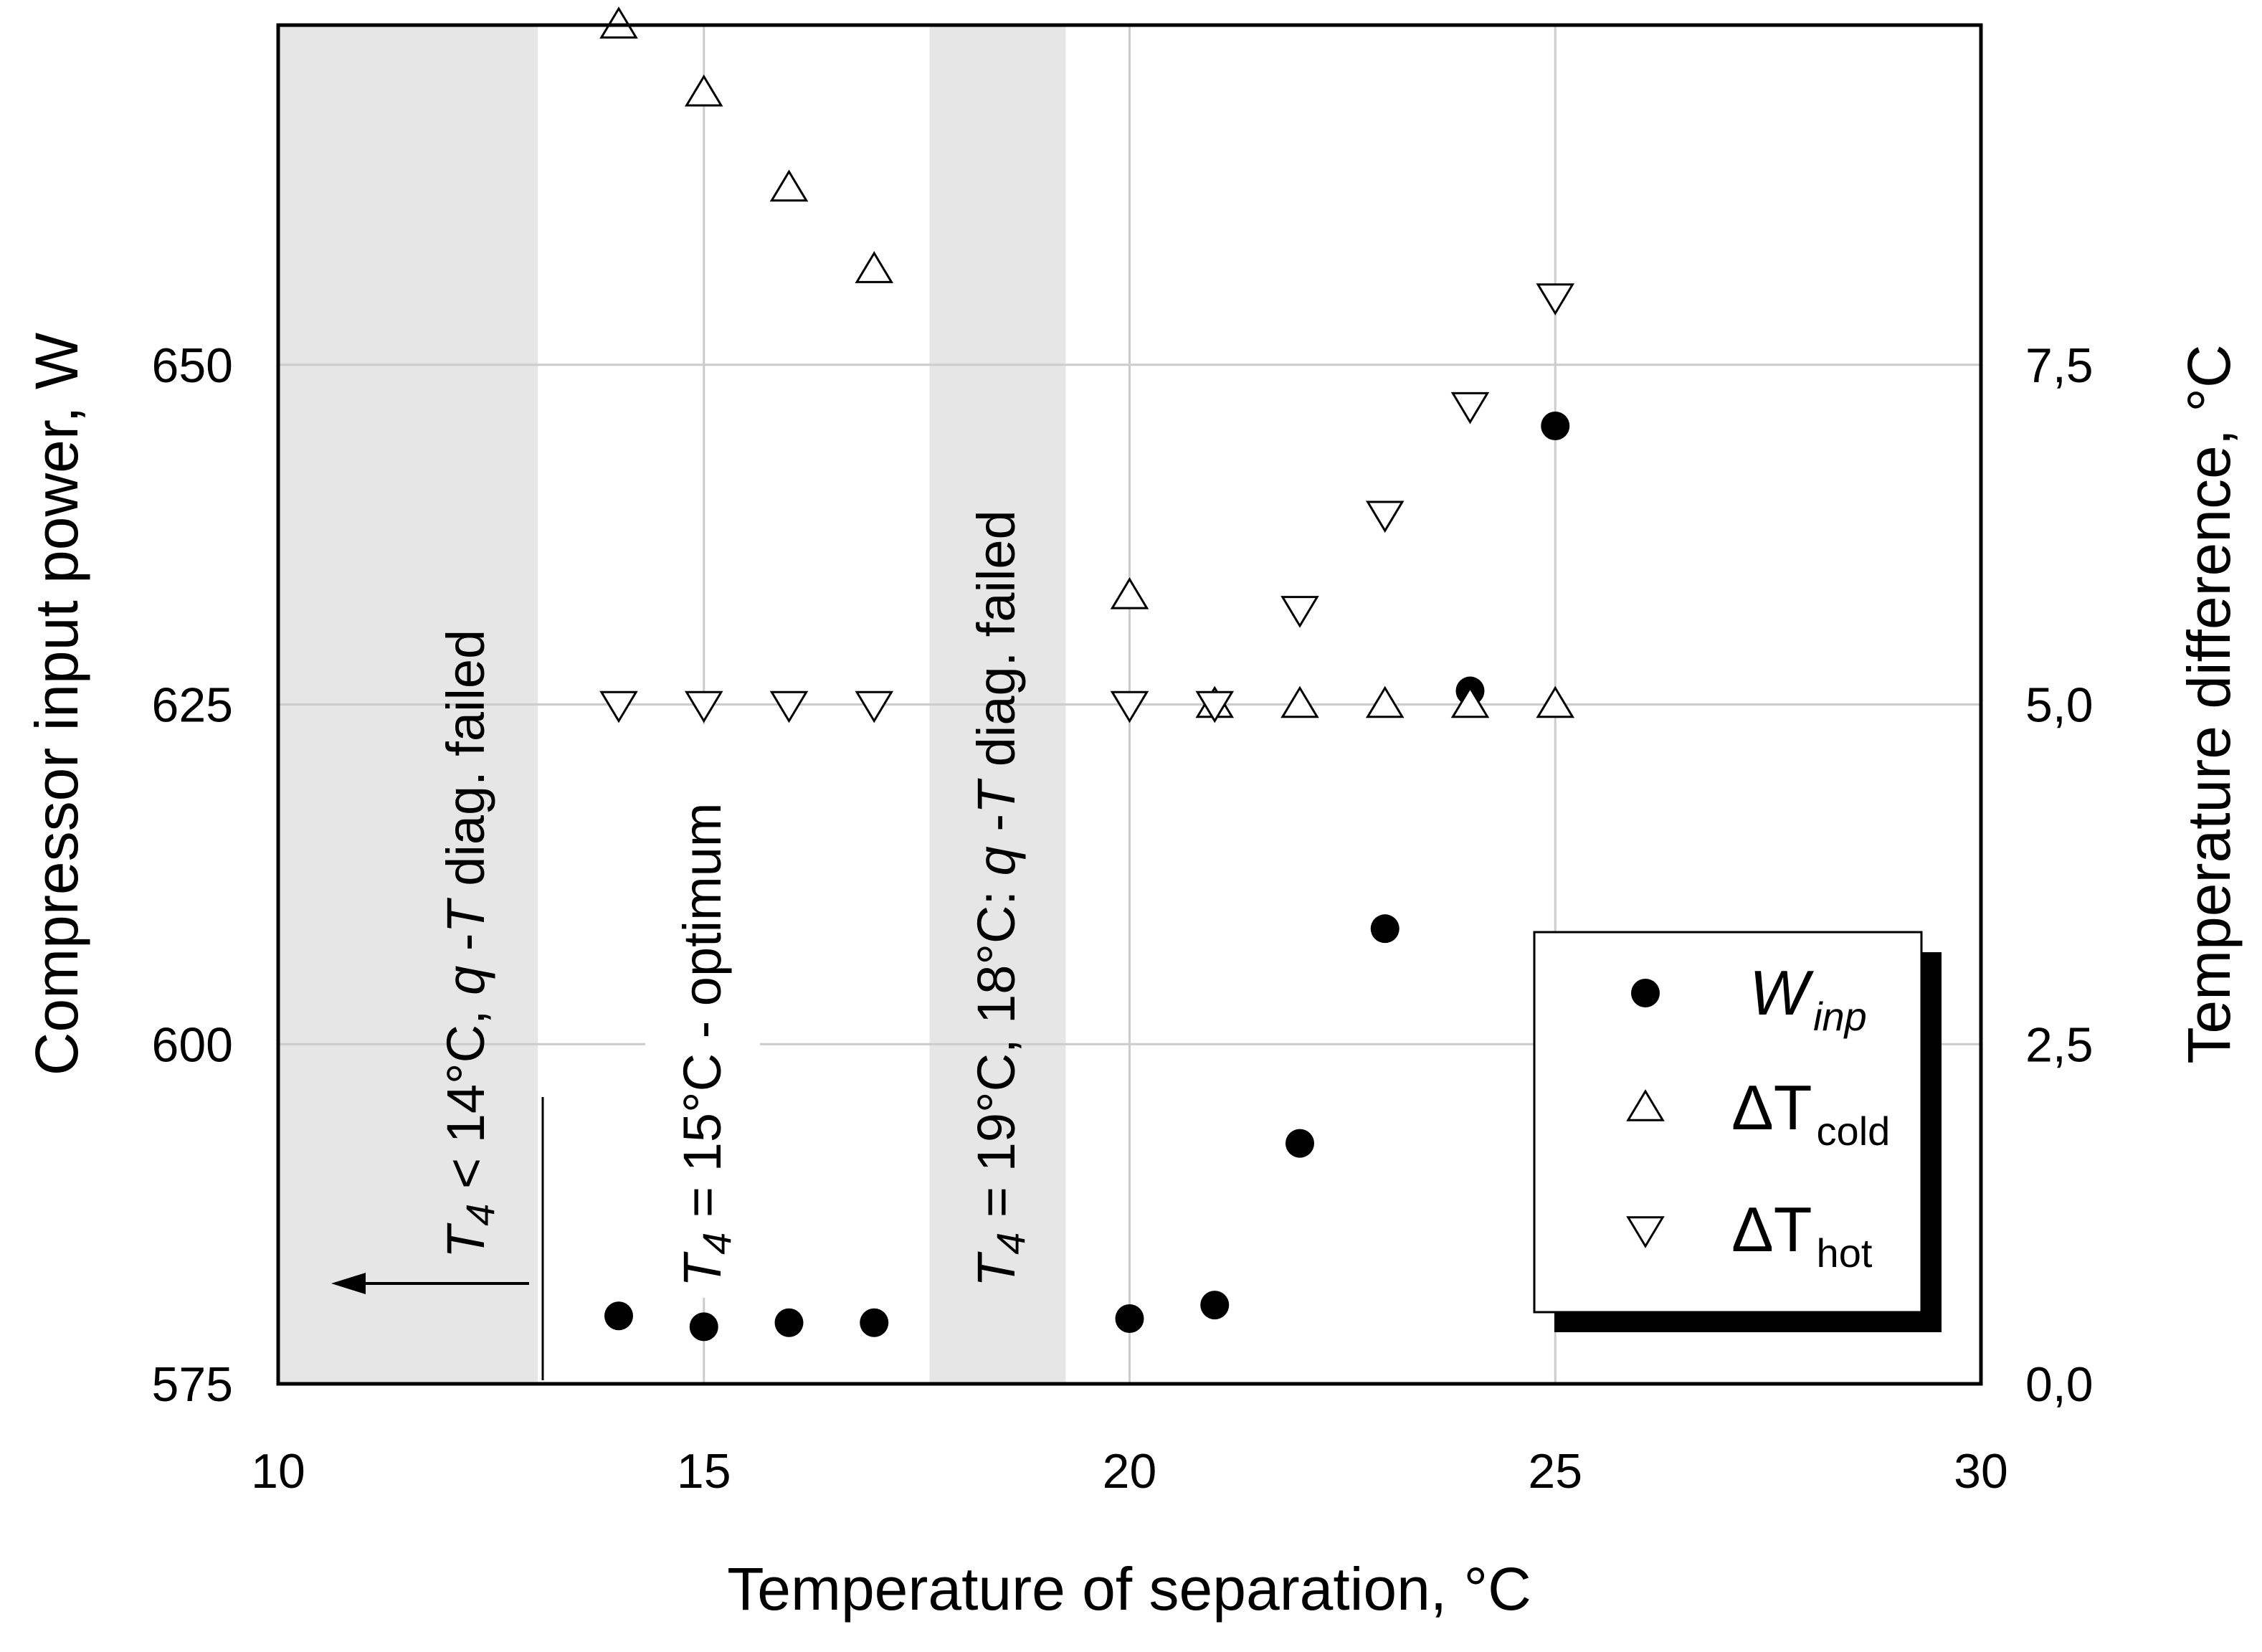  I want to click on y-right-tick-label-5,0: 5,0, so click(2059, 705).